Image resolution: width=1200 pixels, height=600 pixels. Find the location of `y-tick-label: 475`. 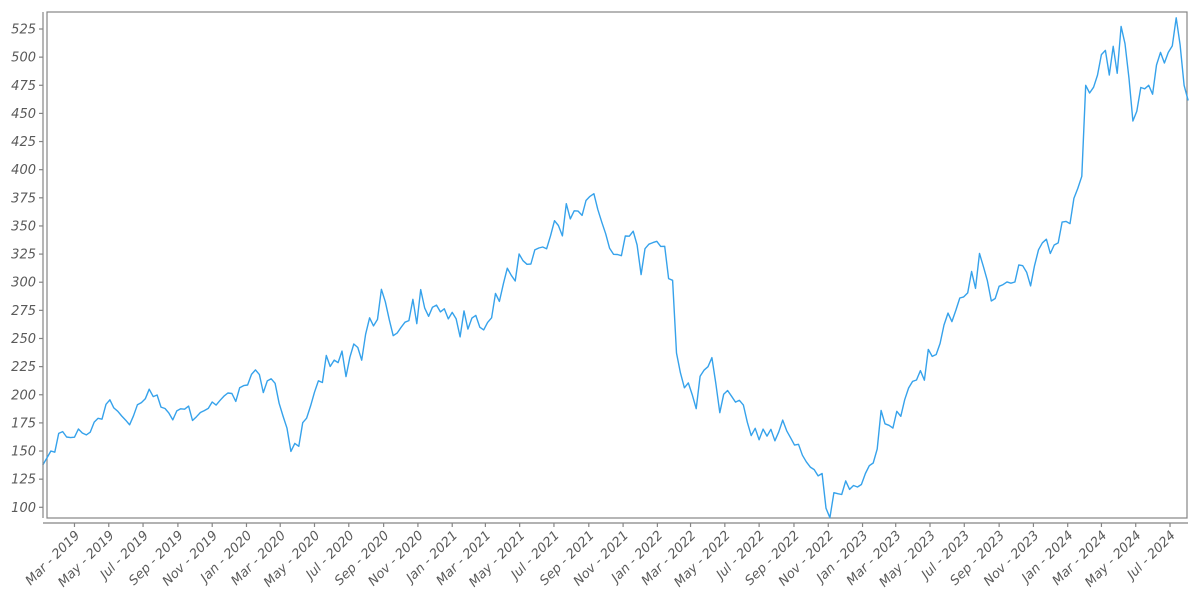

y-tick-label: 475 is located at coordinates (23, 86).